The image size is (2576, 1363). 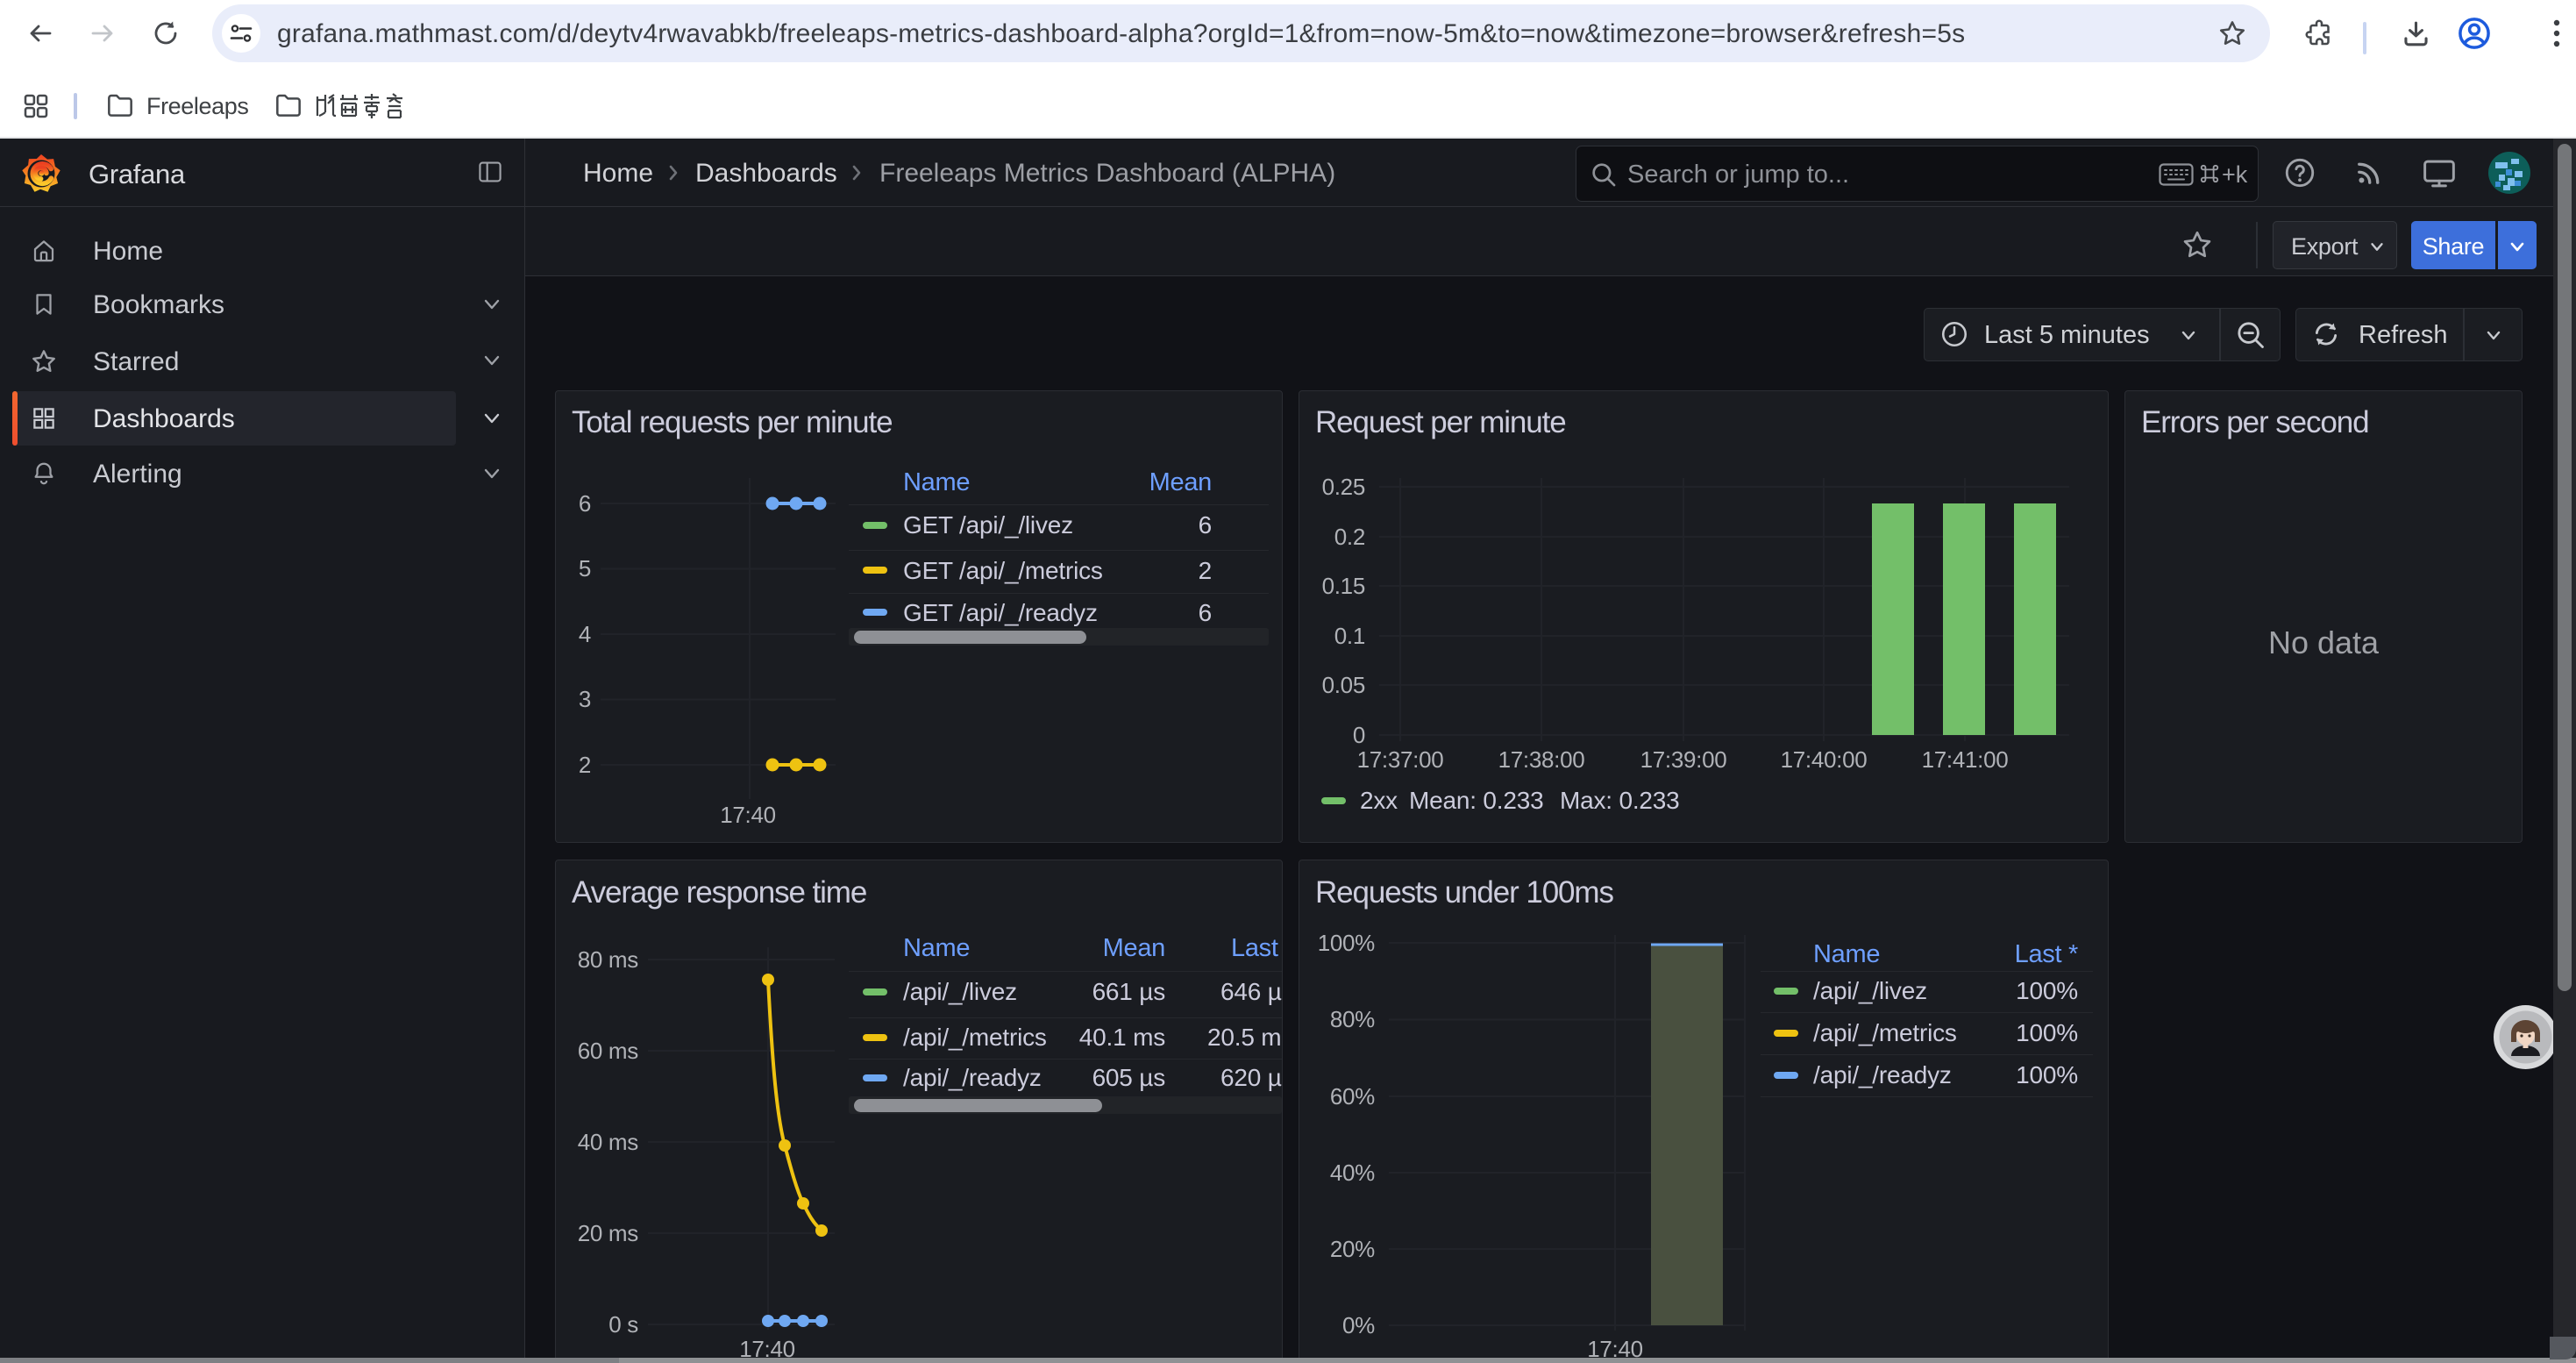 I want to click on svg-text: 17:41:00, so click(x=1965, y=759).